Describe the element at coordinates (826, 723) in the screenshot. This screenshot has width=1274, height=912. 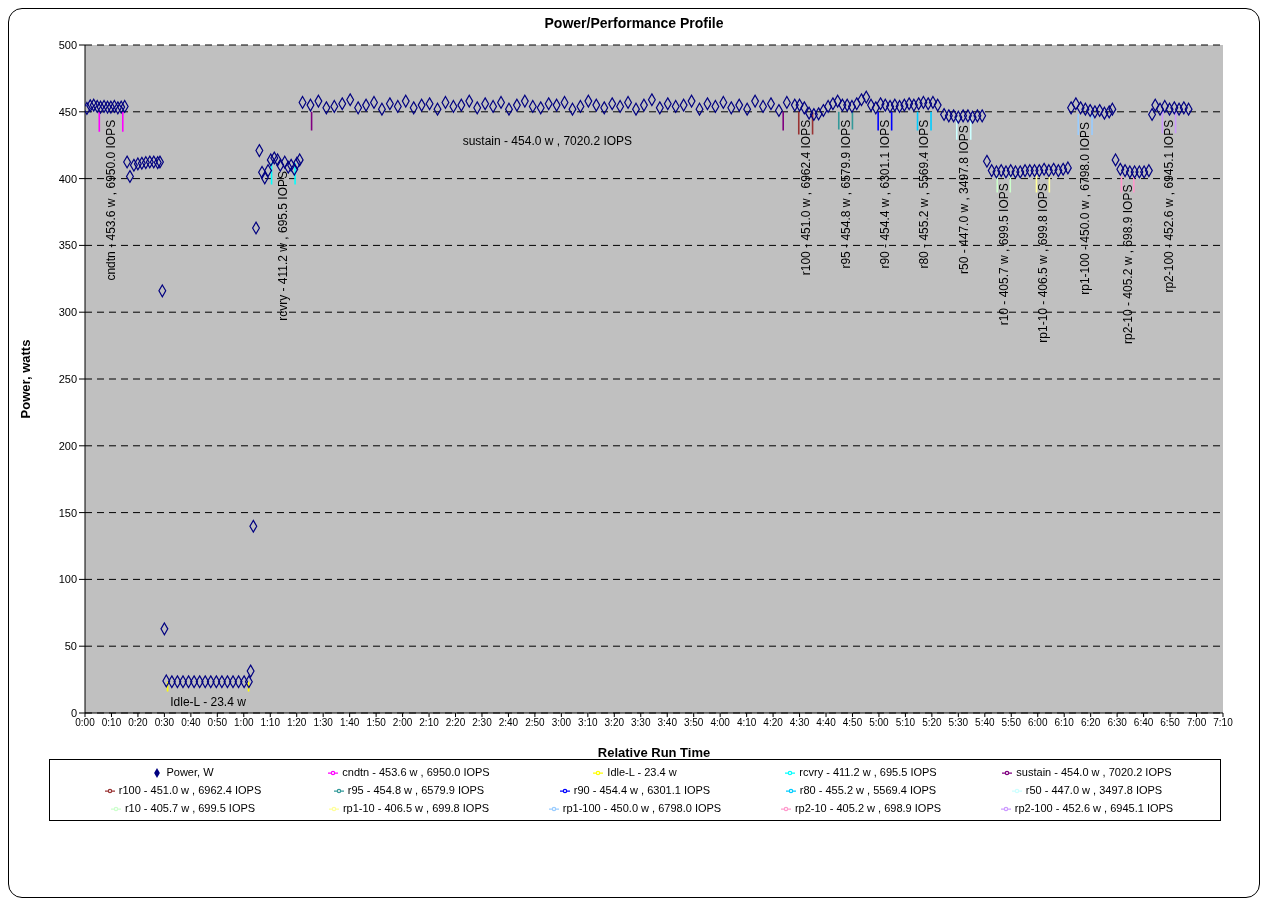
I see `x-tick-label: 4:40` at that location.